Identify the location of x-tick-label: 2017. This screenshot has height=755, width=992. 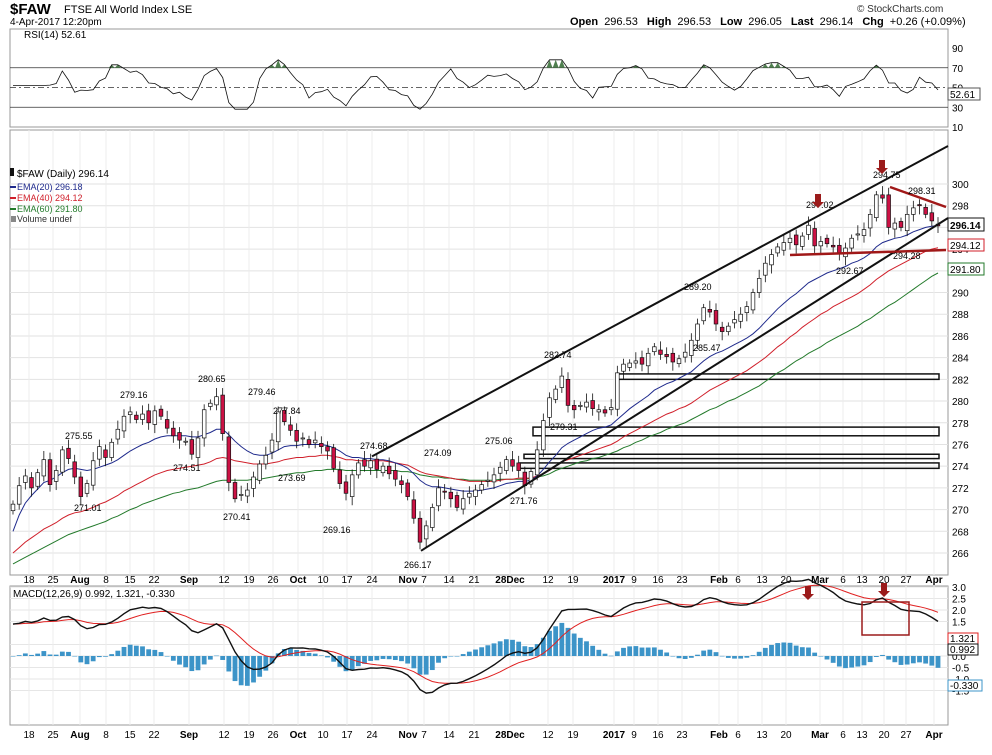
(614, 735).